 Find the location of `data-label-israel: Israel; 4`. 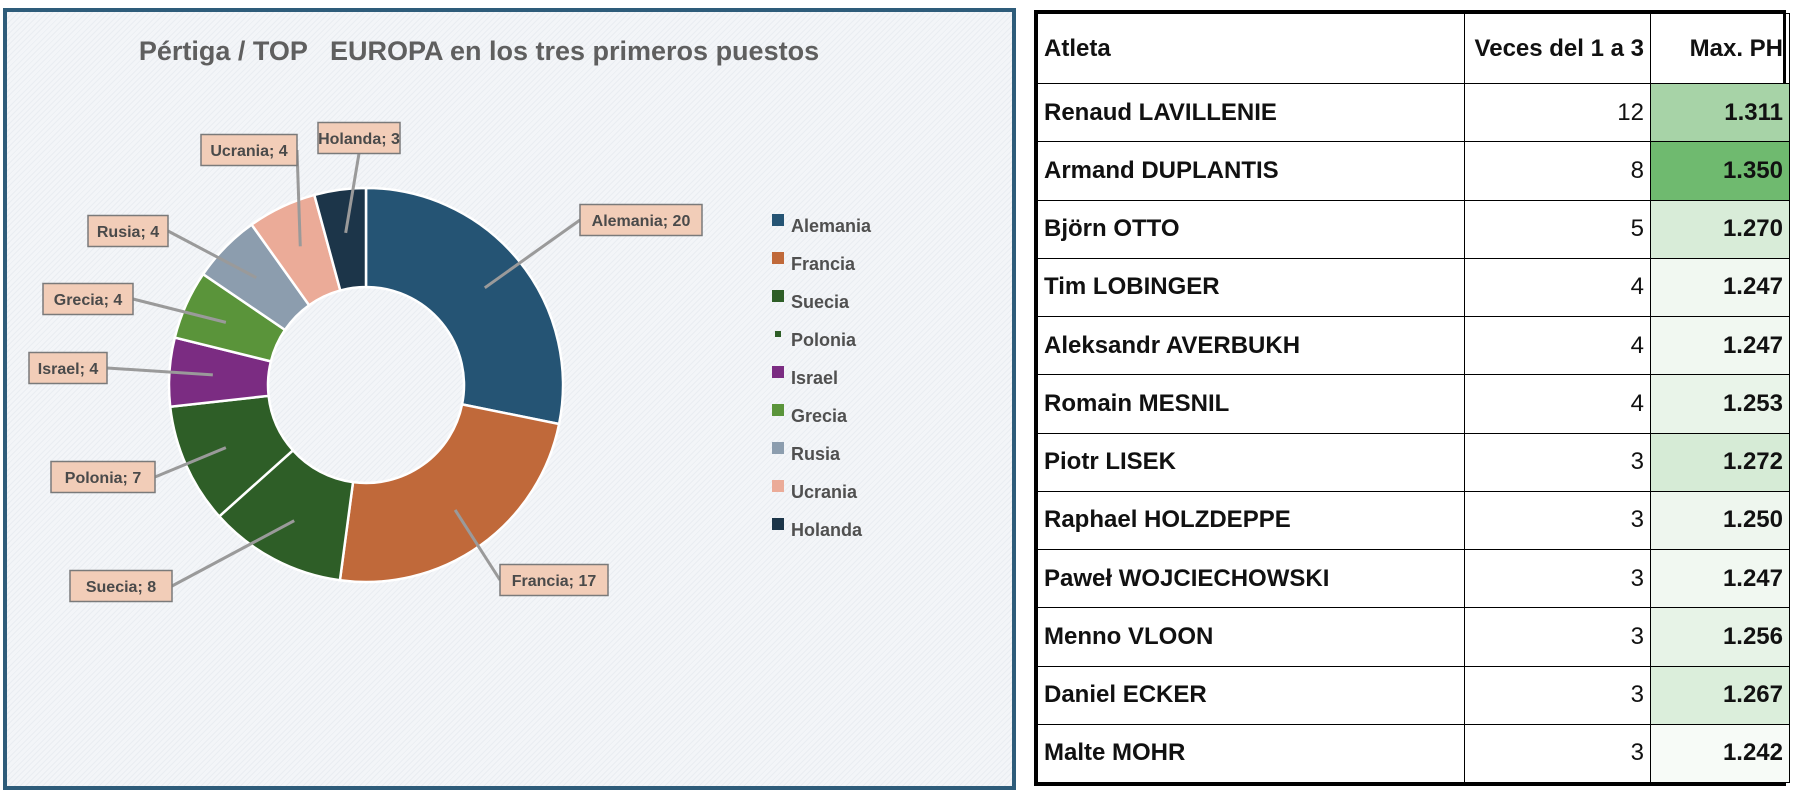

data-label-israel: Israel; 4 is located at coordinates (68, 369).